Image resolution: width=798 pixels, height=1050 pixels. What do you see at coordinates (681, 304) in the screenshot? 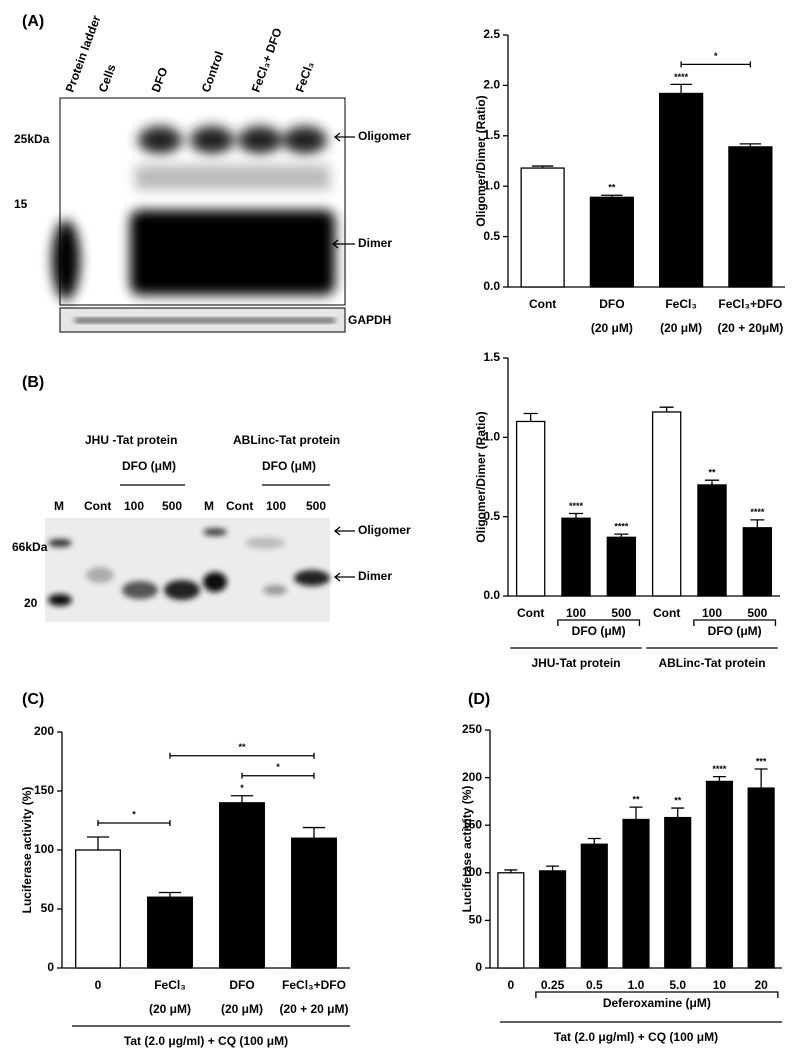
I see `x-tick-label: FeCl₃` at bounding box center [681, 304].